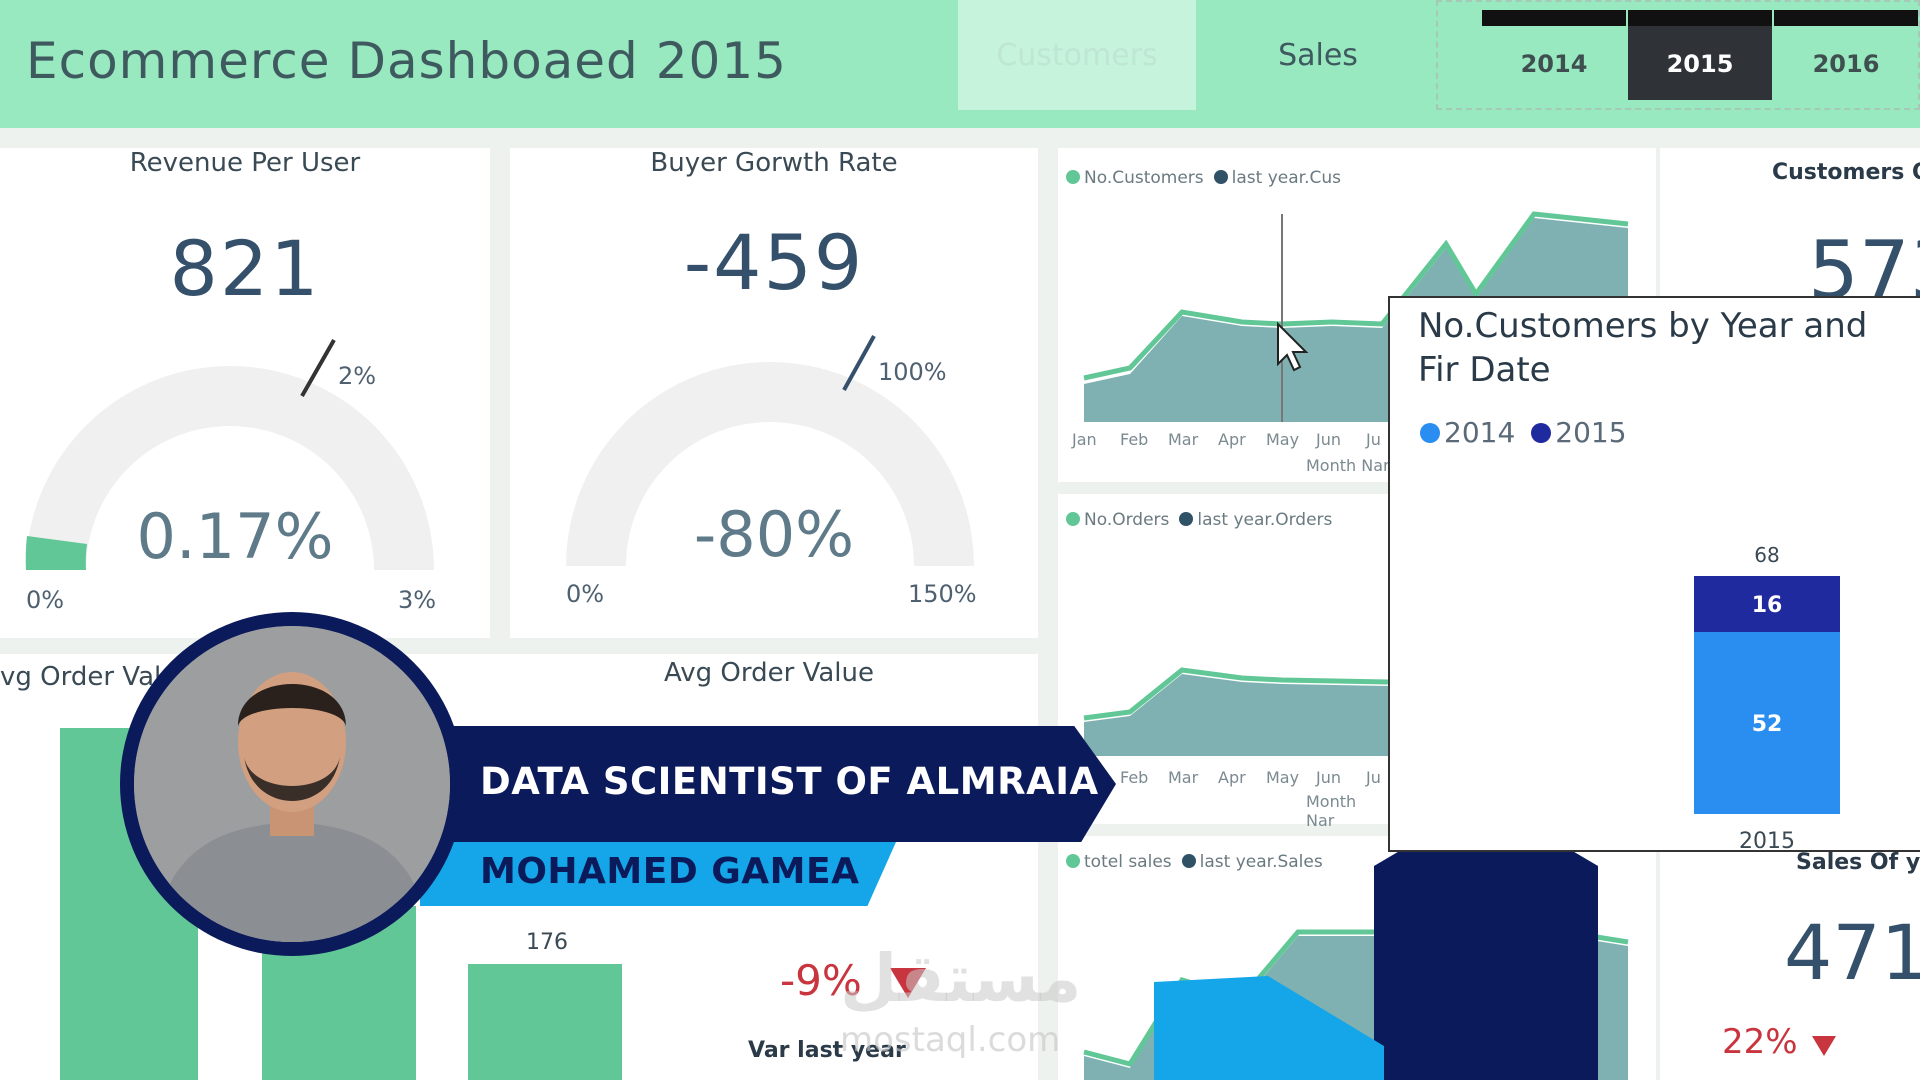  I want to click on buyer-growth-gauge, so click(770, 450).